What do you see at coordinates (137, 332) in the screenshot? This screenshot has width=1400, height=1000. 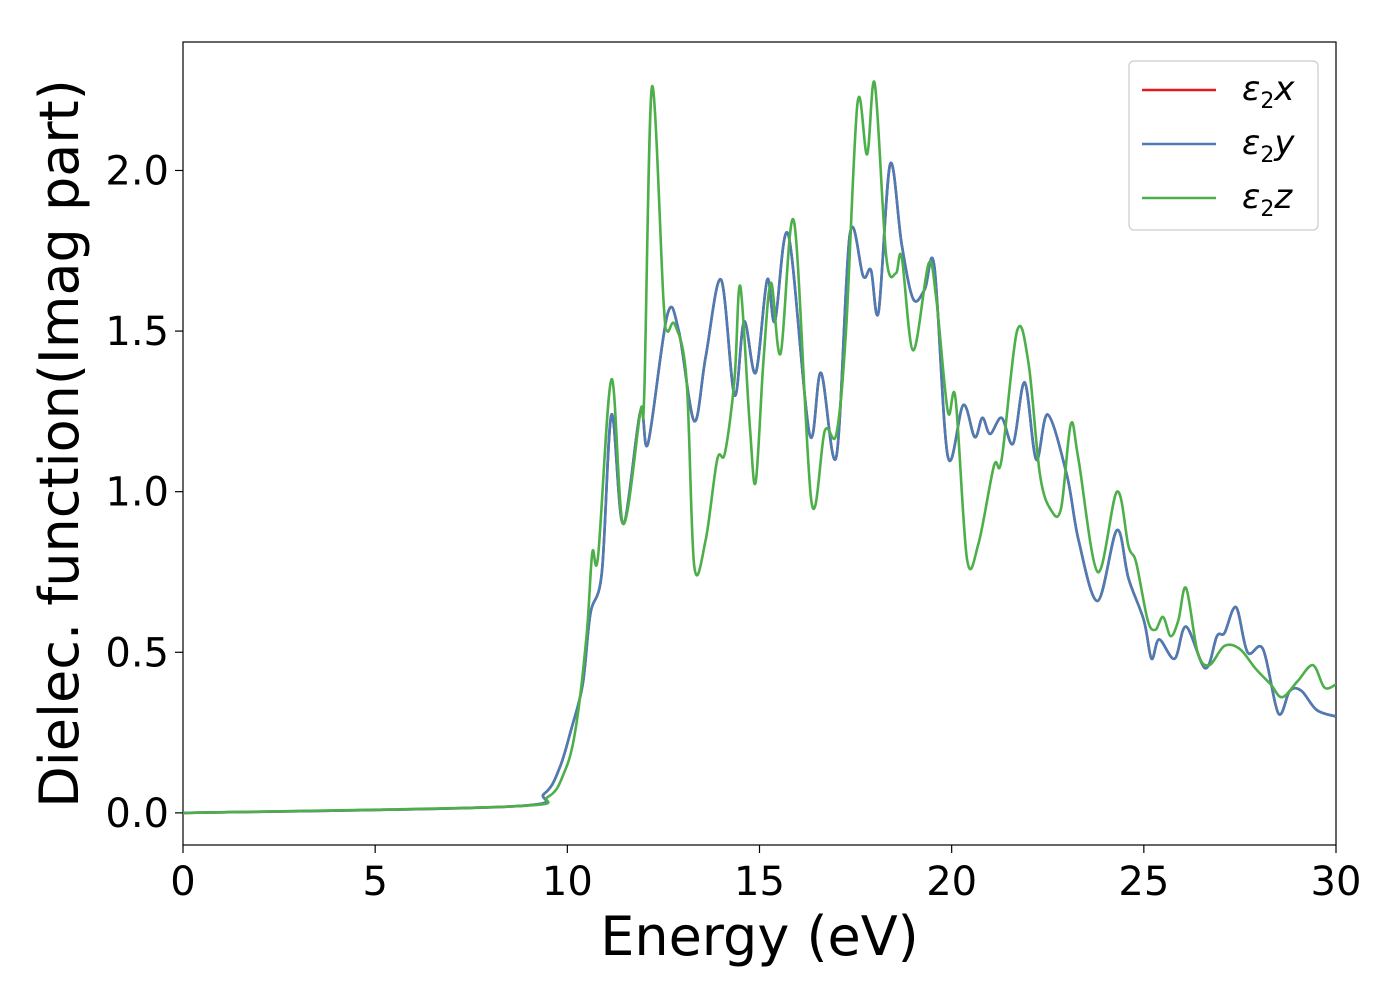 I see `y-tick-label: 1.5` at bounding box center [137, 332].